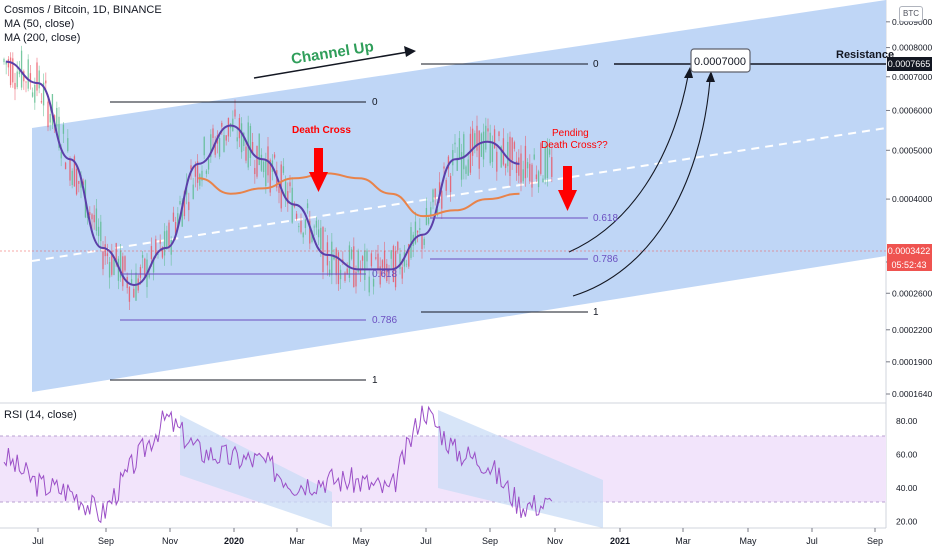 The width and height of the screenshot is (932, 550). What do you see at coordinates (321, 130) in the screenshot?
I see `death-cross-label: Death Cross` at bounding box center [321, 130].